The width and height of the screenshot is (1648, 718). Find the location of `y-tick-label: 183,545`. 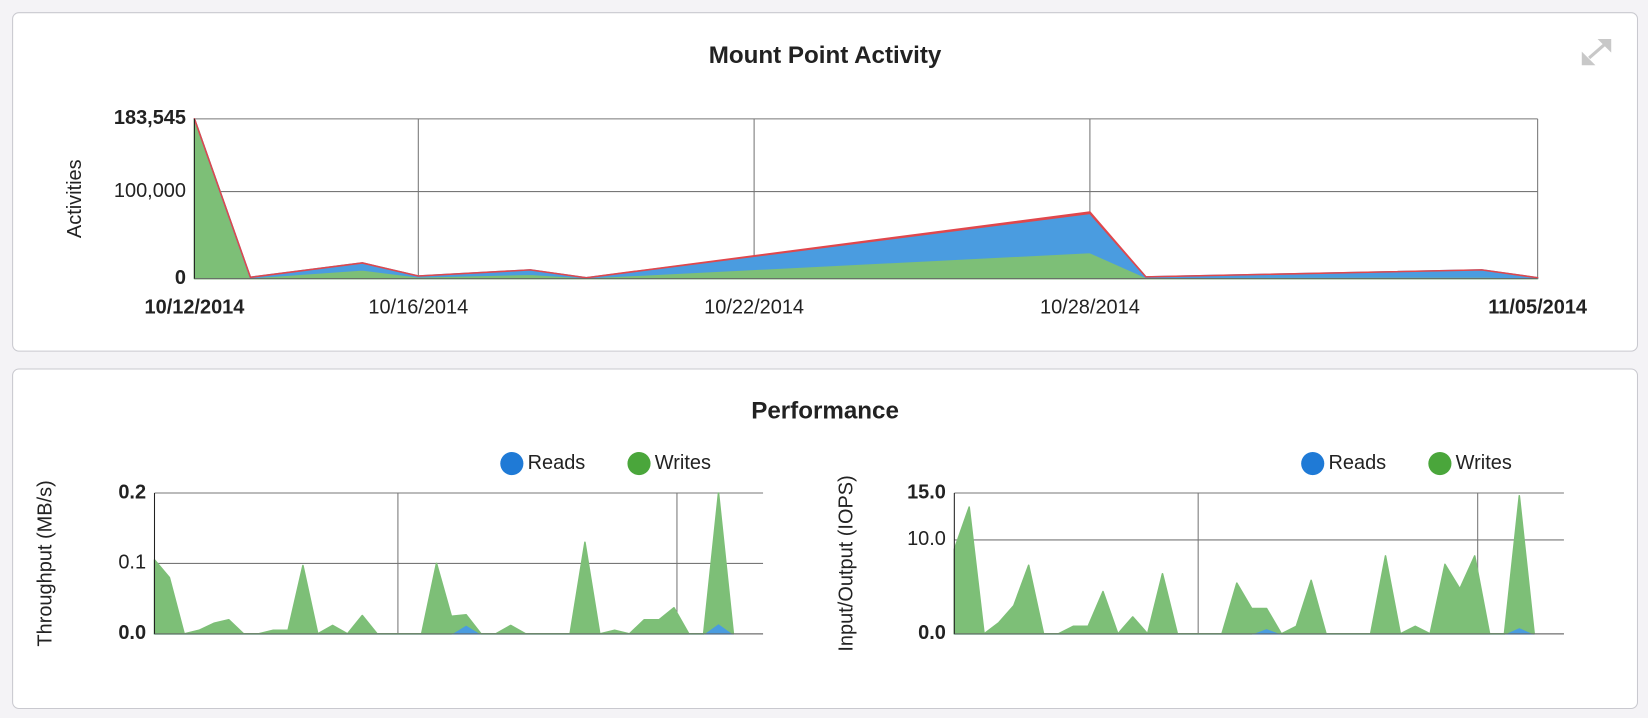

y-tick-label: 183,545 is located at coordinates (150, 118).